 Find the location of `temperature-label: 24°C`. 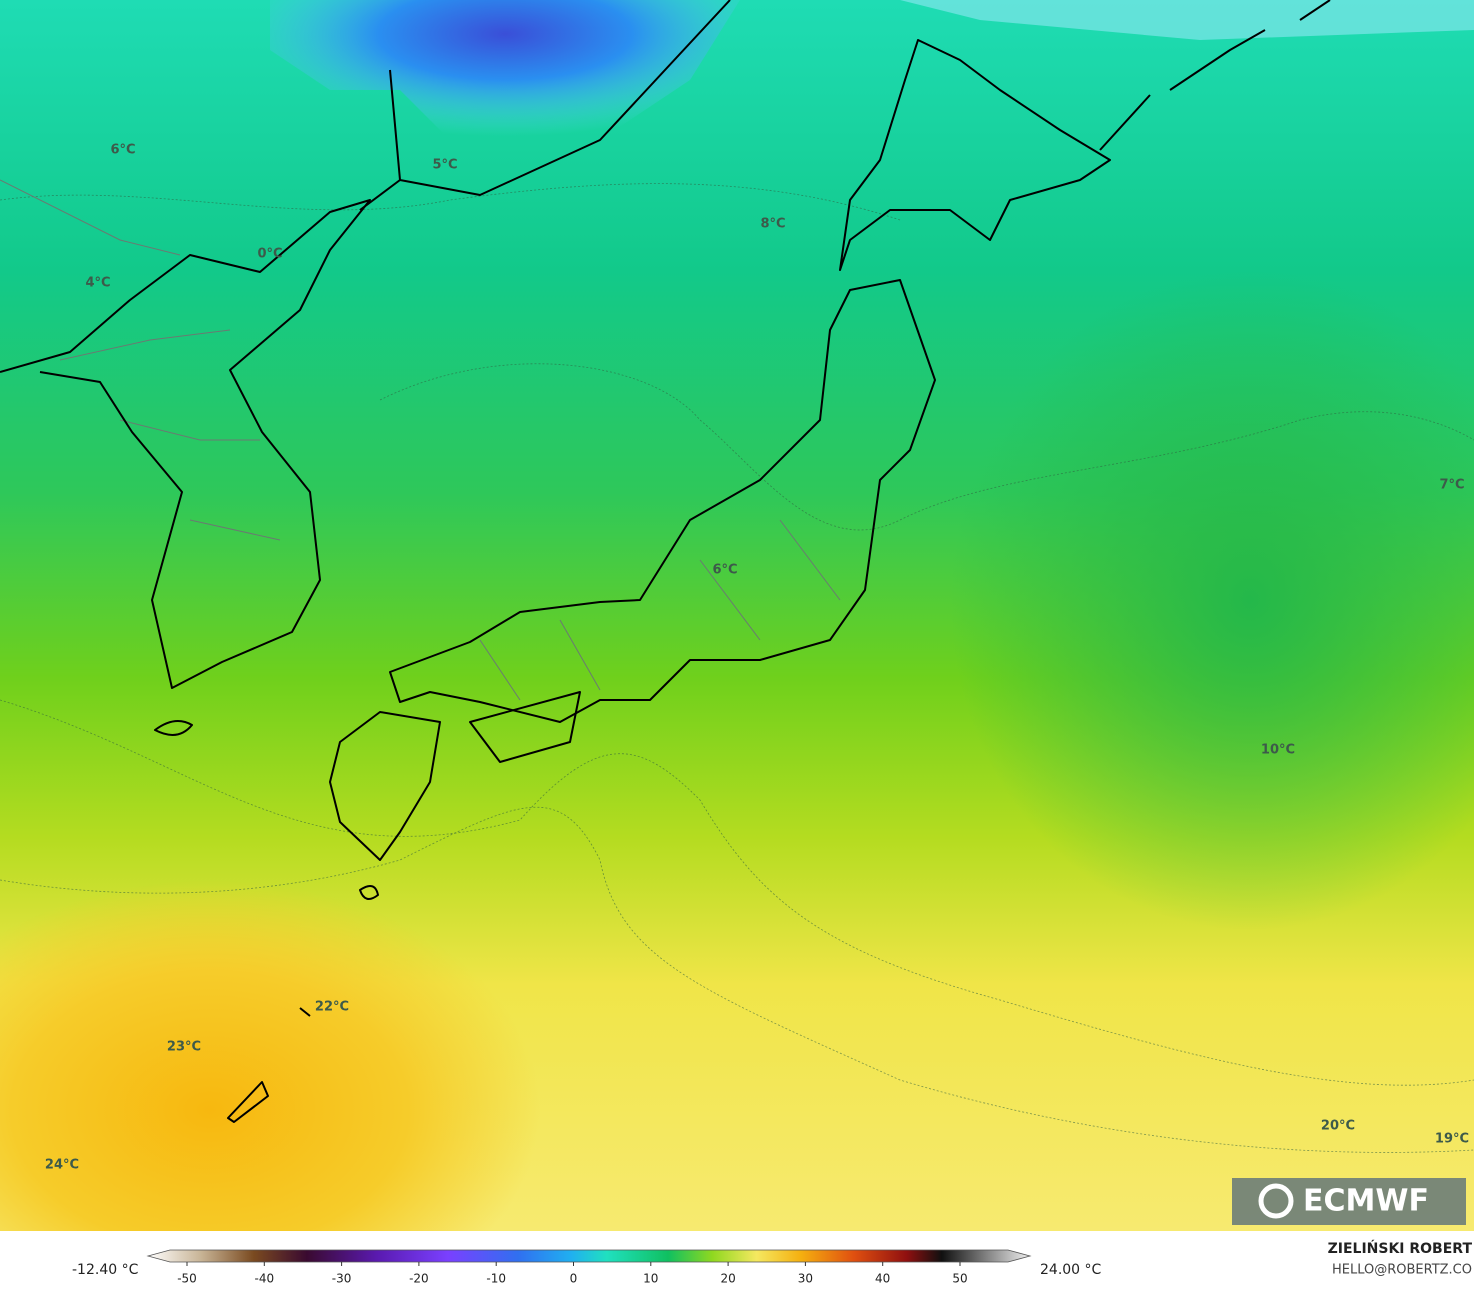

temperature-label: 24°C is located at coordinates (62, 1165).